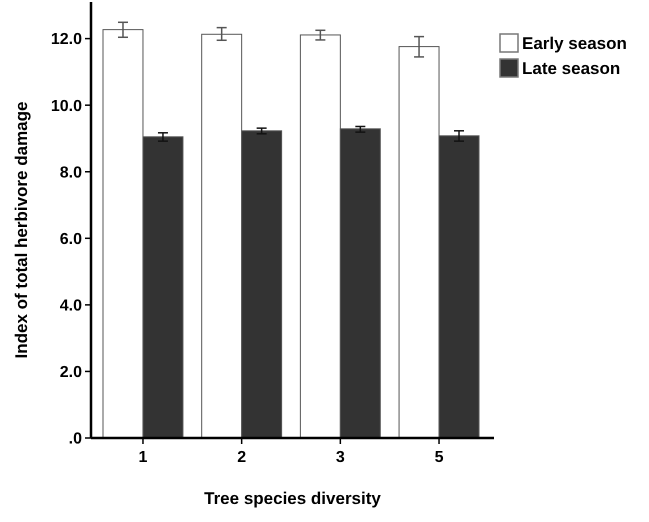  Describe the element at coordinates (293, 498) in the screenshot. I see `x-axis-title: Tree species diversity` at that location.